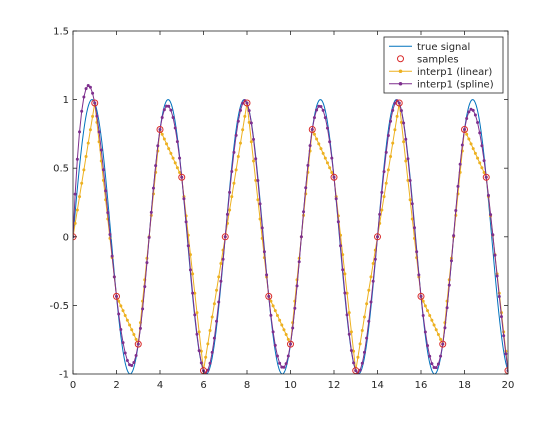  Describe the element at coordinates (66, 100) in the screenshot. I see `y-tick-label: 1` at that location.